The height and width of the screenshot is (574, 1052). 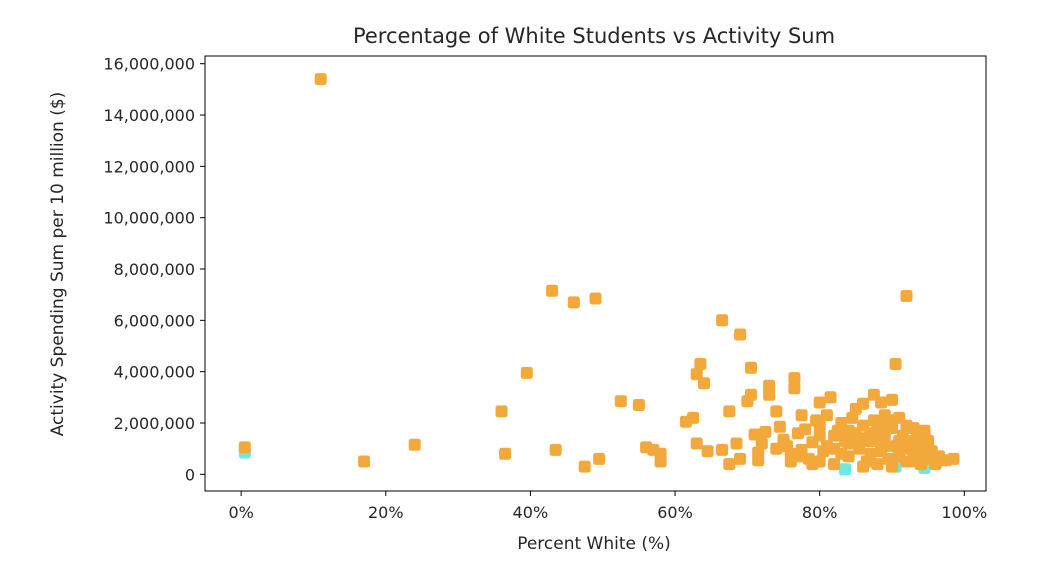 I want to click on x-tick-label: 0%, so click(x=240, y=512).